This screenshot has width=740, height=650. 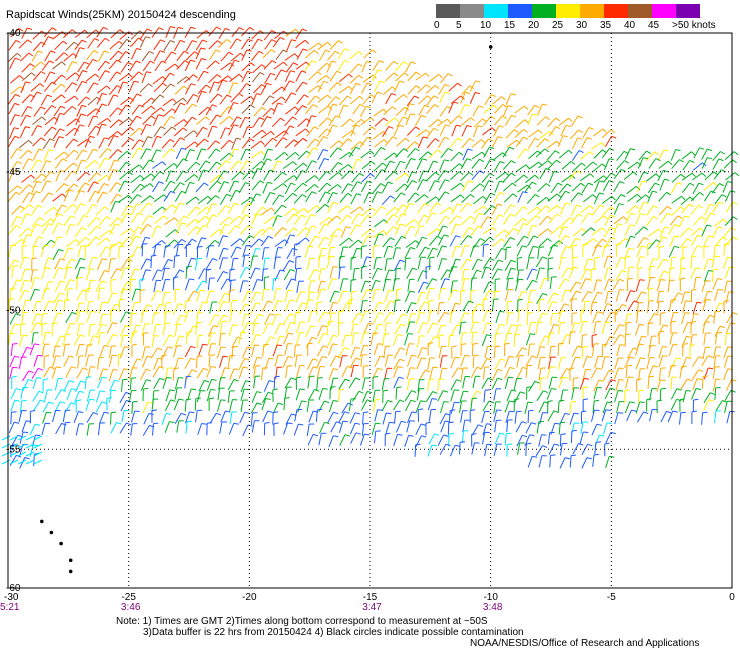 What do you see at coordinates (370, 597) in the screenshot?
I see `lon-tick-label: -15` at bounding box center [370, 597].